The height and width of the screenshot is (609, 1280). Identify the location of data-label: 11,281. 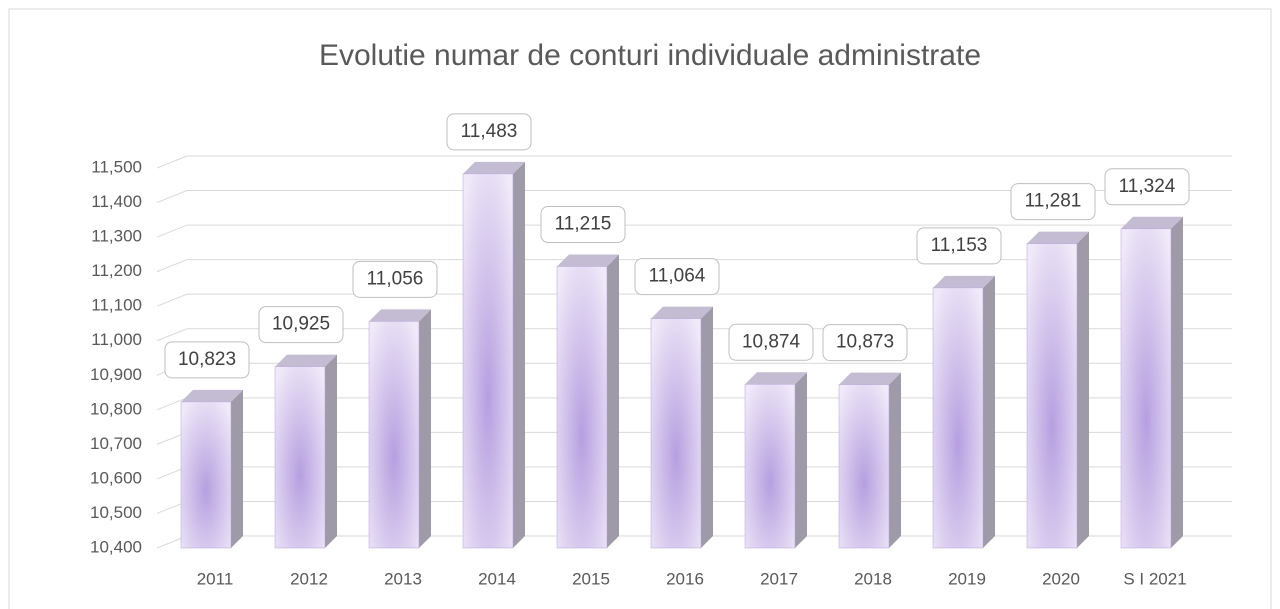
(1053, 201).